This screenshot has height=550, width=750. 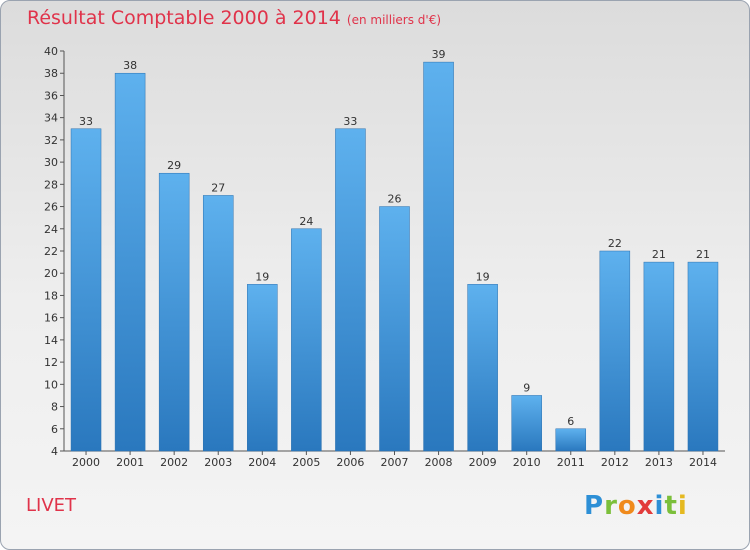 I want to click on x-tick-label: 2005, so click(x=306, y=462).